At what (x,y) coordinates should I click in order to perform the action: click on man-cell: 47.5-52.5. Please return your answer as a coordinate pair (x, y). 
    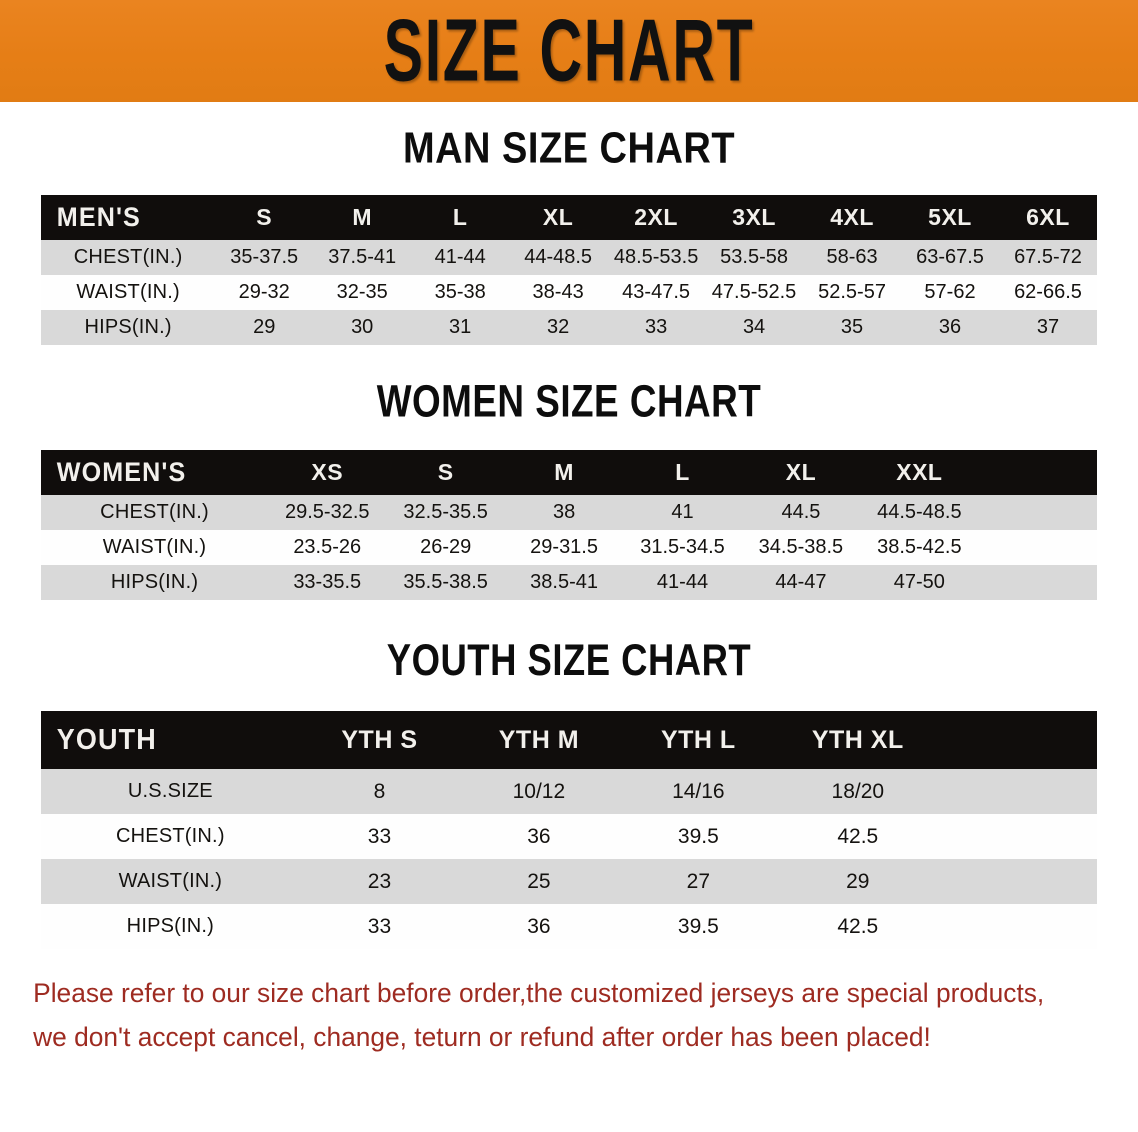
    Looking at the image, I should click on (754, 292).